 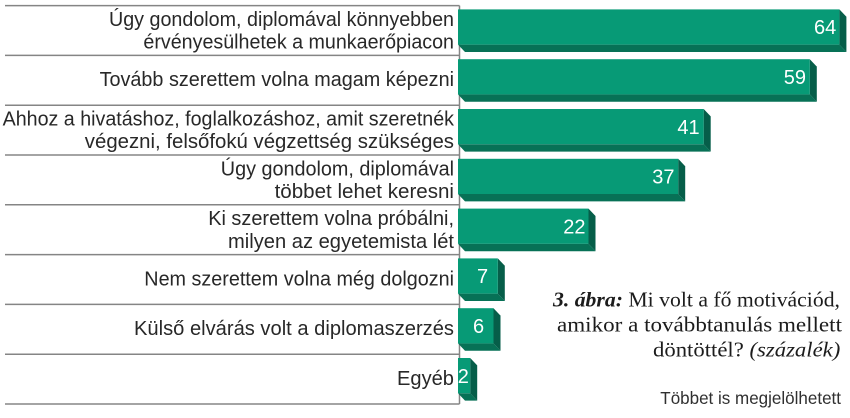 What do you see at coordinates (688, 128) in the screenshot?
I see `svg-text: 41` at bounding box center [688, 128].